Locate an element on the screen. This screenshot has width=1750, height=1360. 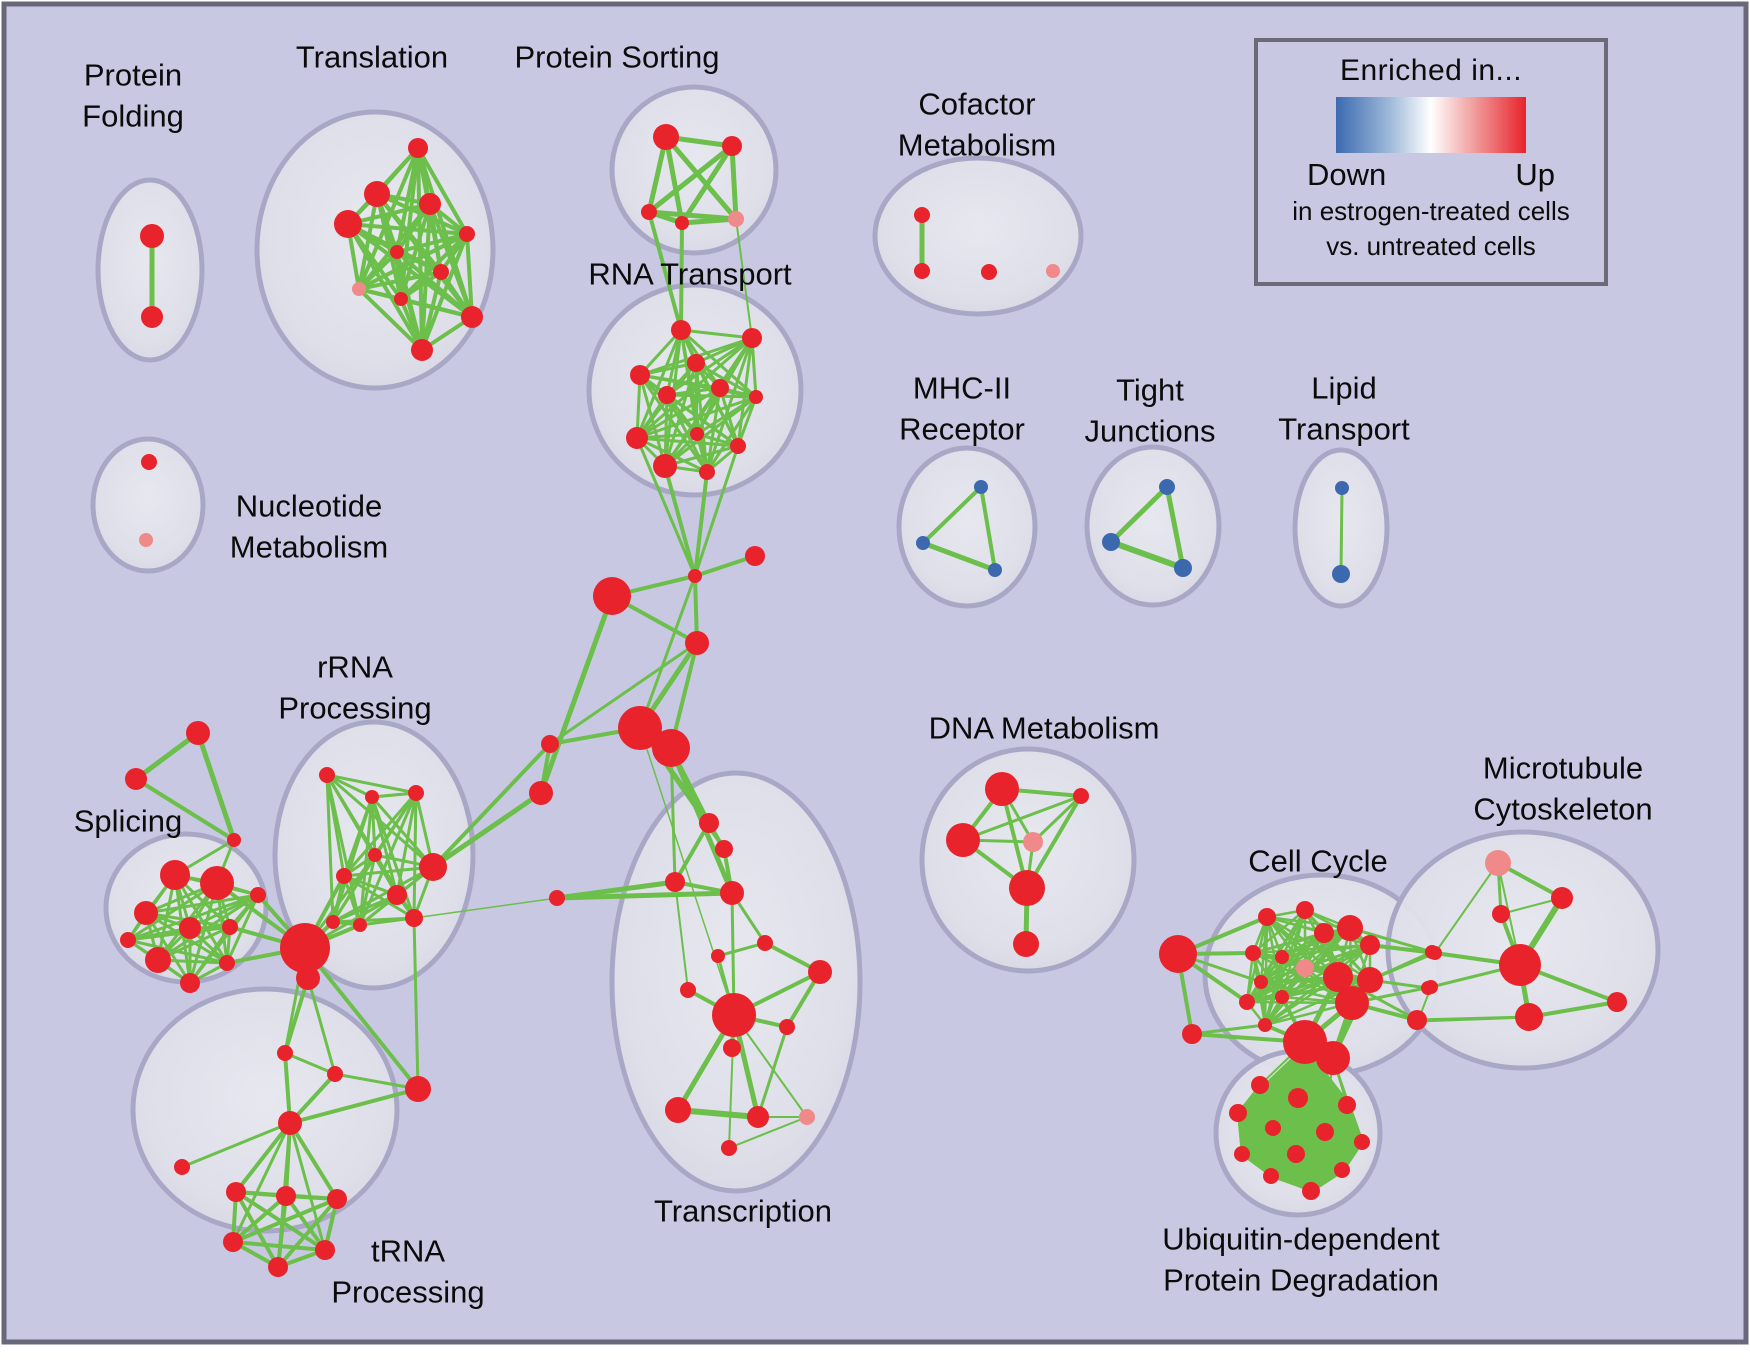
edge-ub2-ub11 is located at coordinates (1284, 1137).